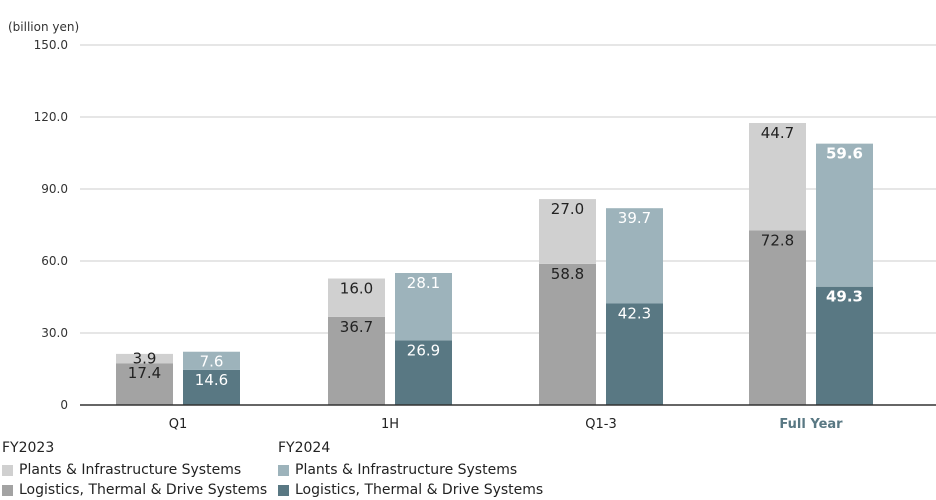 This screenshot has height=500, width=936. Describe the element at coordinates (144, 373) in the screenshot. I see `data-label: 17.4` at that location.